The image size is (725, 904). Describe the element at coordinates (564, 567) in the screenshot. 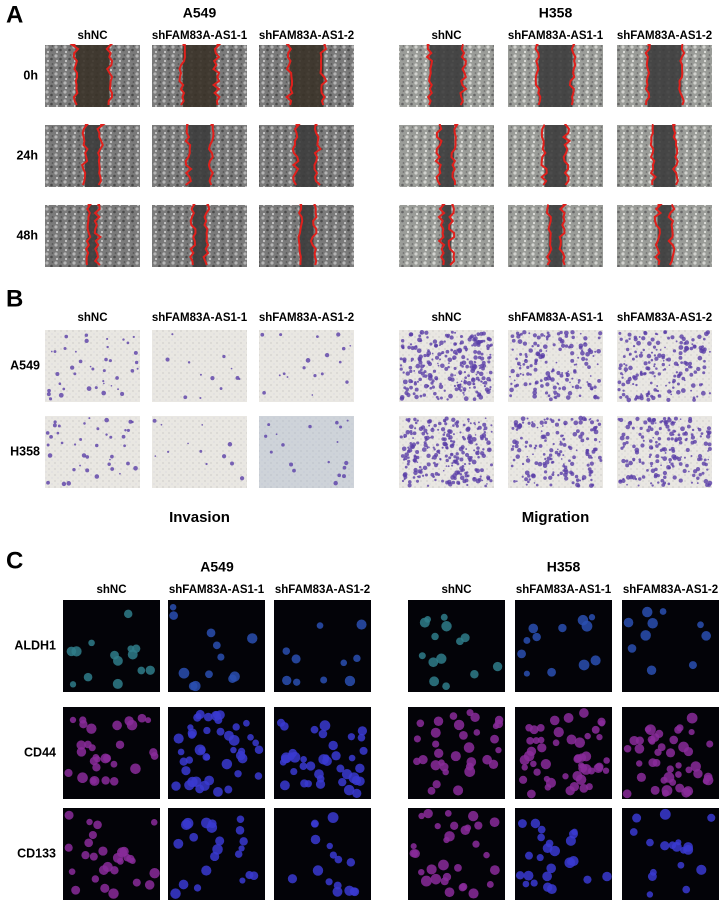

I see `group-title: H358` at that location.